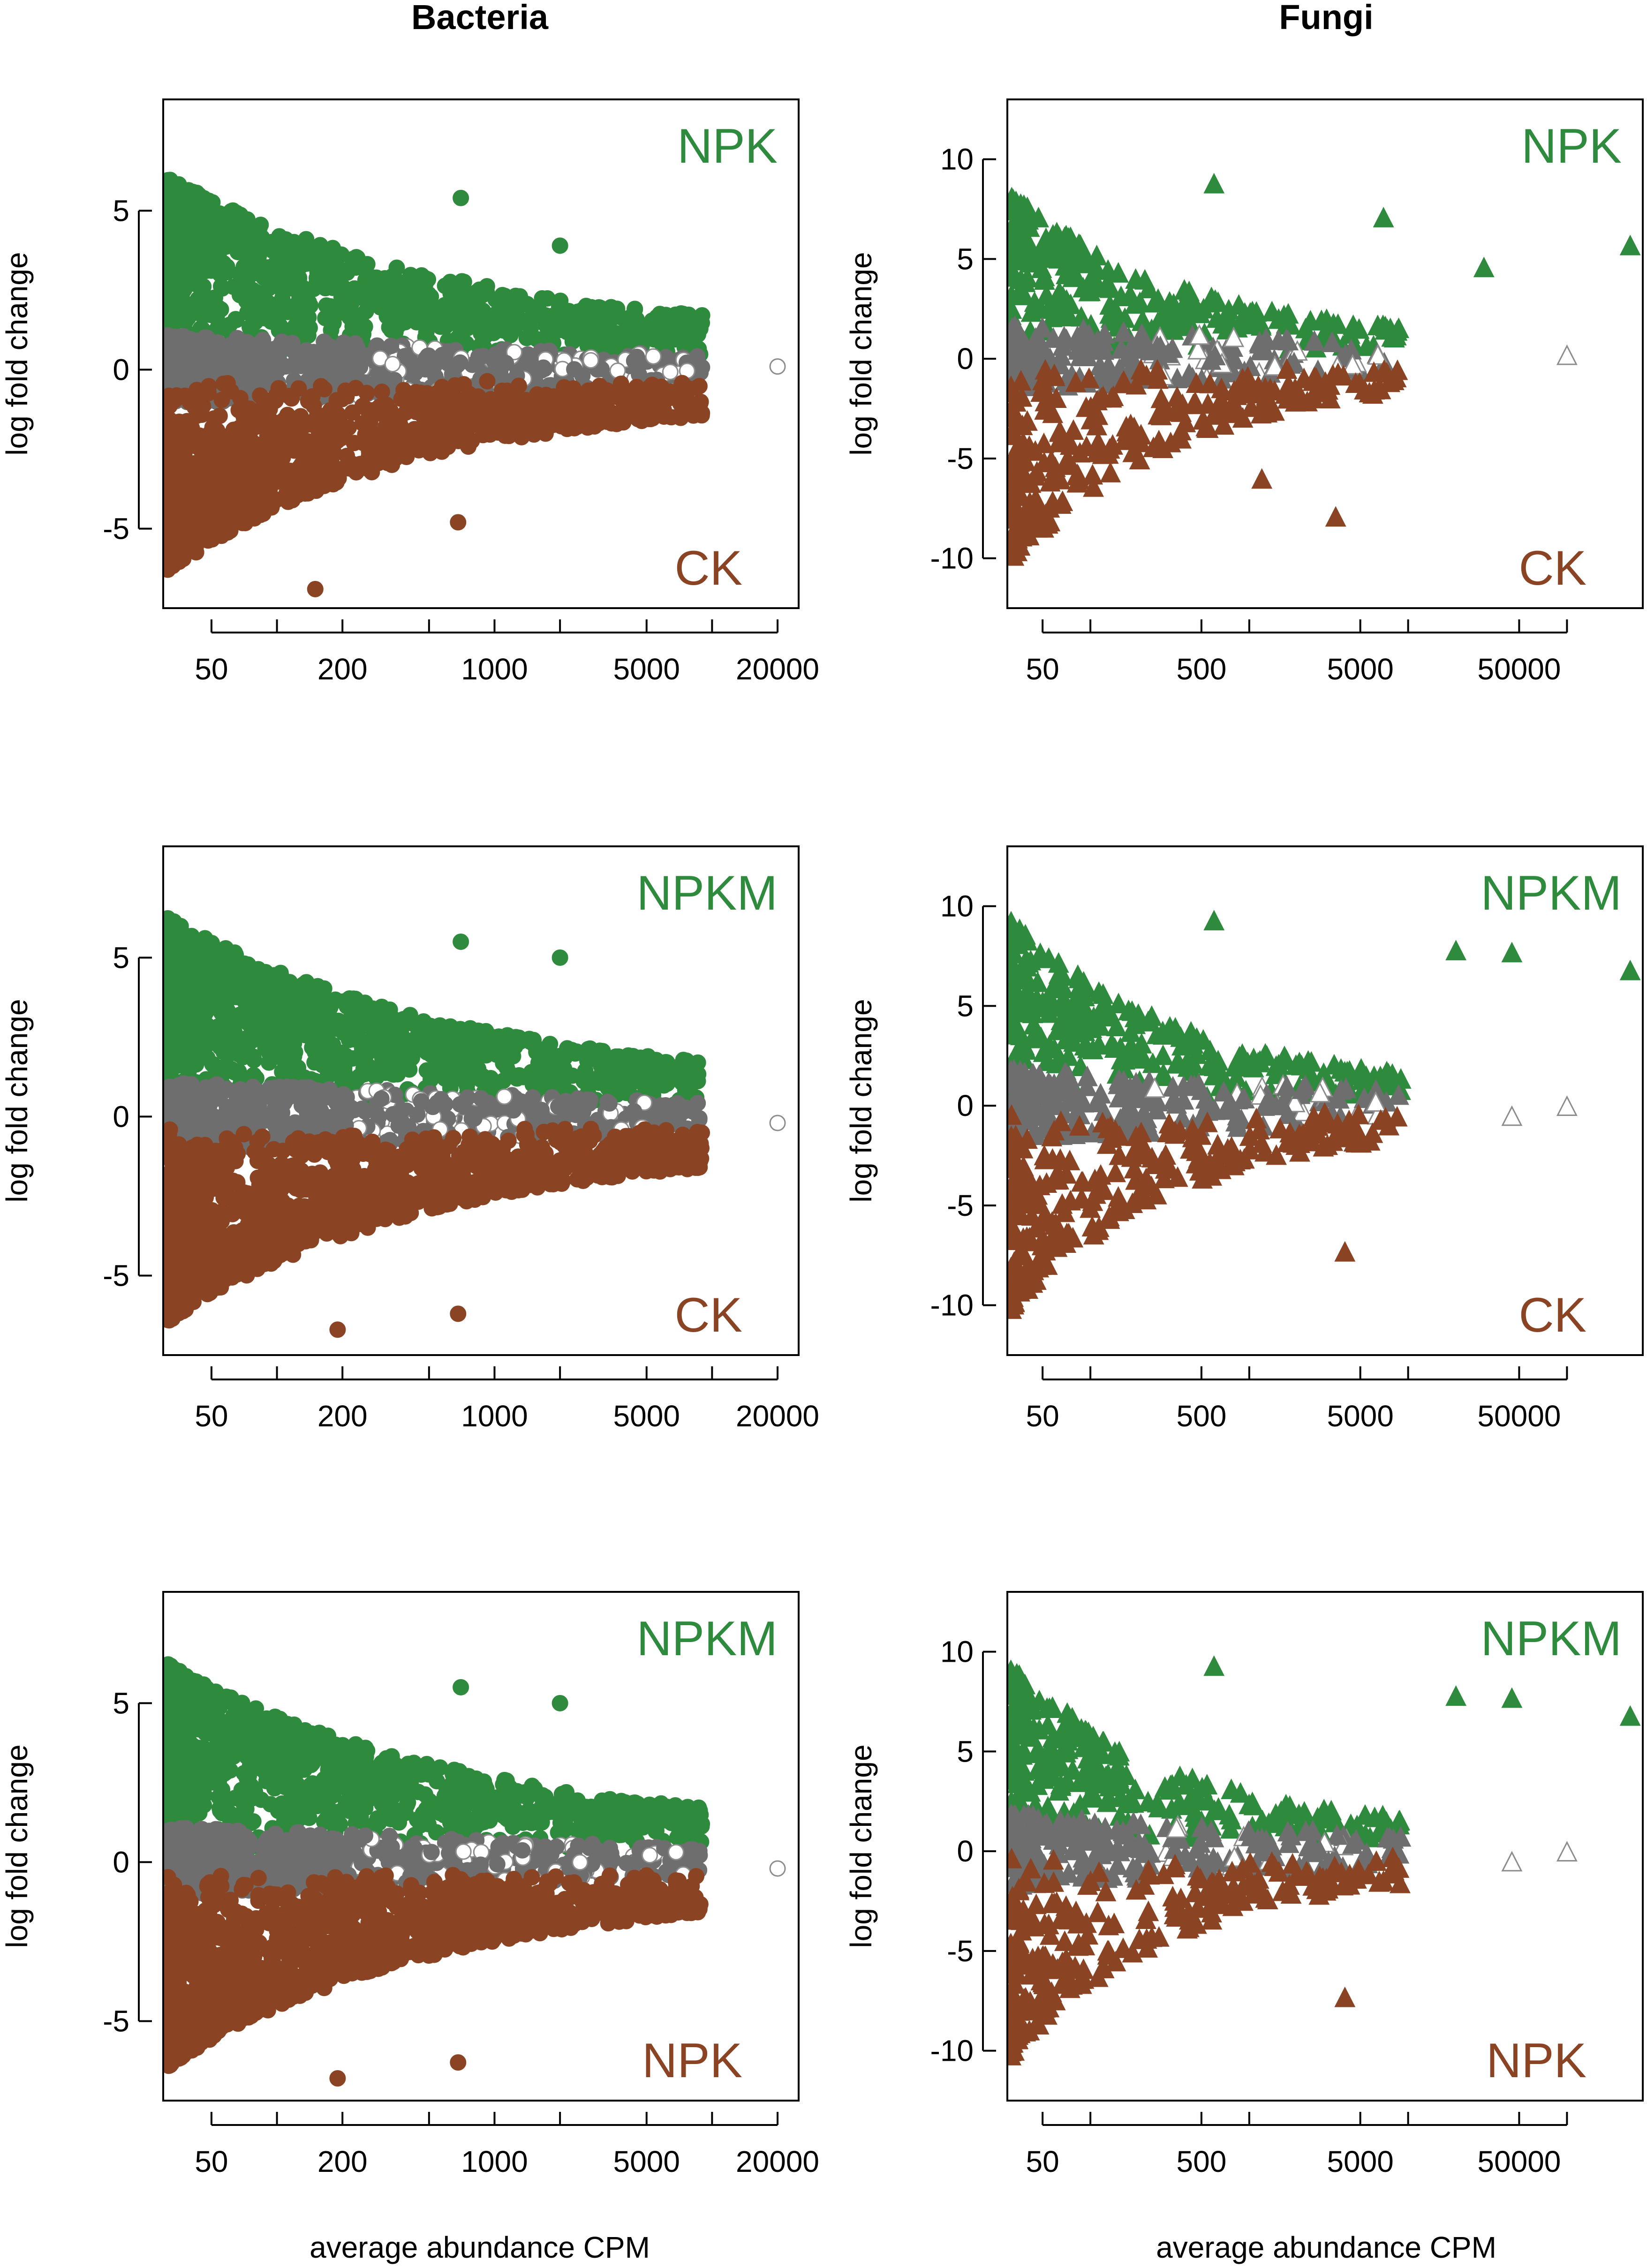 This screenshot has height=2268, width=1647. Describe the element at coordinates (494, 669) in the screenshot. I see `x-tick-label: 1000` at that location.